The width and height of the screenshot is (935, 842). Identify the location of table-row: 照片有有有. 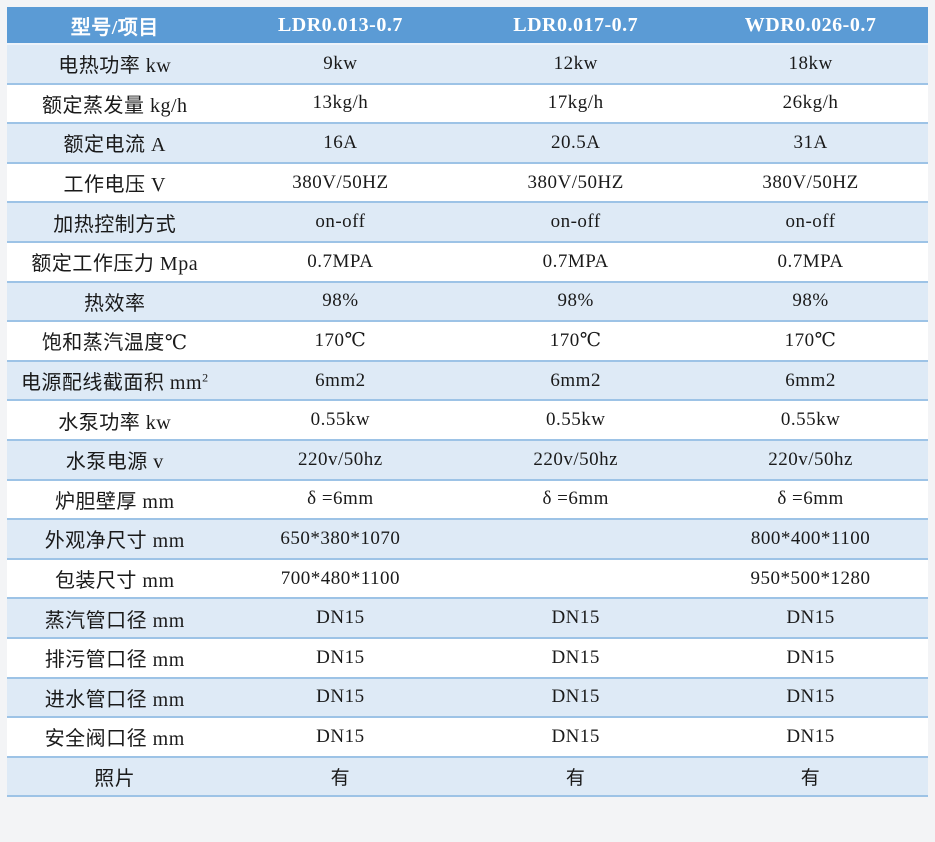
(467, 777).